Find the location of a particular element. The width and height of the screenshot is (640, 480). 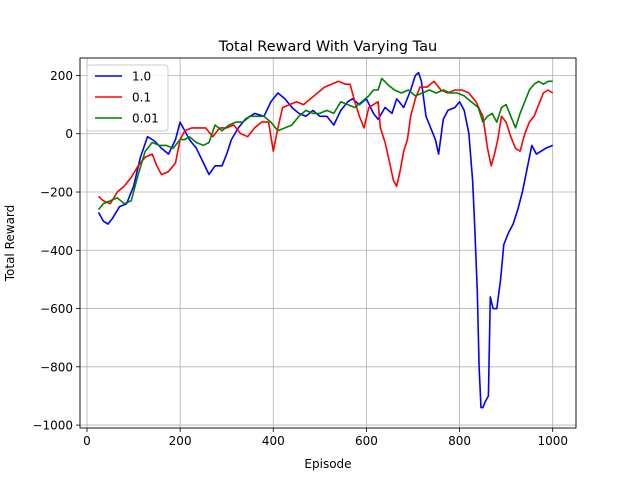

y-tick-label: −1000 is located at coordinates (52, 426).